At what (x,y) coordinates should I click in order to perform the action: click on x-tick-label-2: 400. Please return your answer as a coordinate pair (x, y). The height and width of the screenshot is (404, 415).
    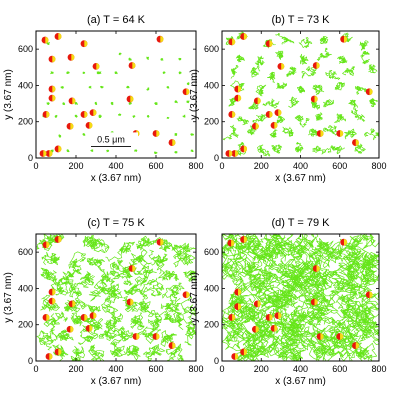
    Looking at the image, I should click on (300, 369).